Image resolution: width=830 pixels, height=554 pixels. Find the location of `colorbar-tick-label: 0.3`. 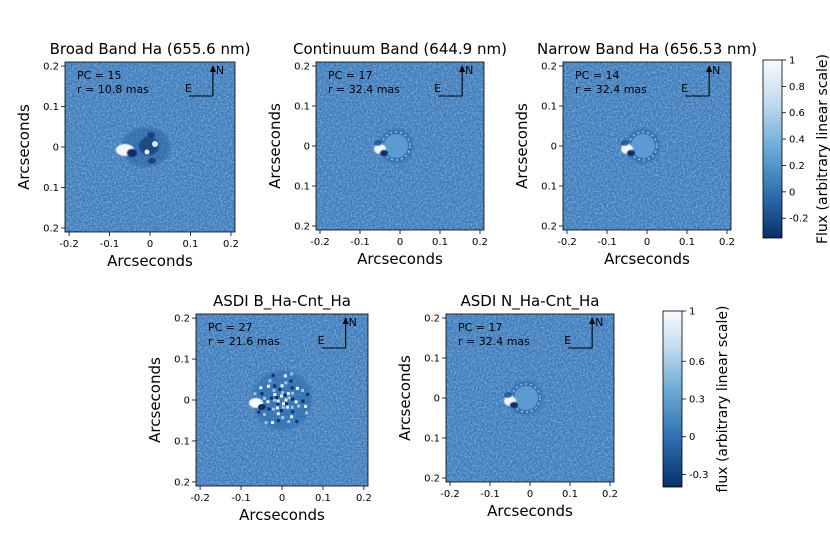

colorbar-tick-label: 0.3 is located at coordinates (697, 400).